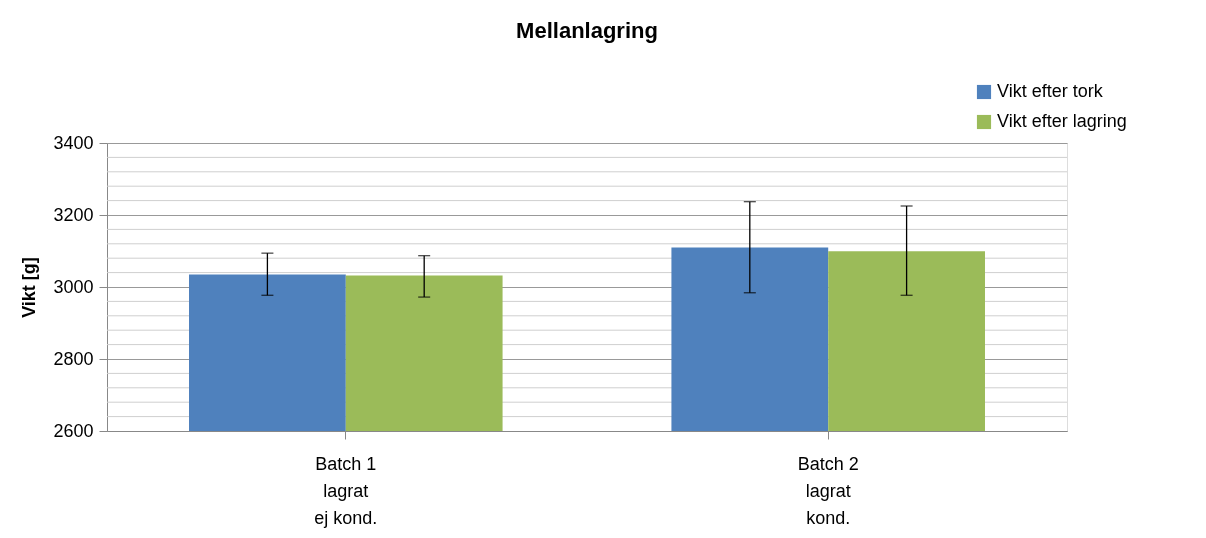  Describe the element at coordinates (828, 490) in the screenshot. I see `x-tick-label: Batch 2 lagrat kond.` at that location.